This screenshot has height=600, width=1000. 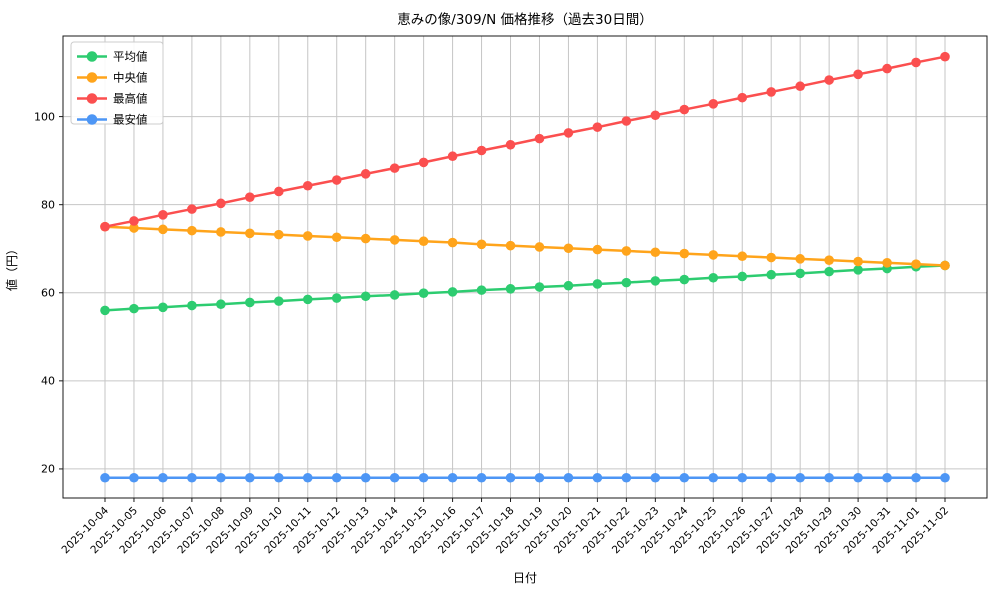 I want to click on series-min, so click(x=525, y=477).